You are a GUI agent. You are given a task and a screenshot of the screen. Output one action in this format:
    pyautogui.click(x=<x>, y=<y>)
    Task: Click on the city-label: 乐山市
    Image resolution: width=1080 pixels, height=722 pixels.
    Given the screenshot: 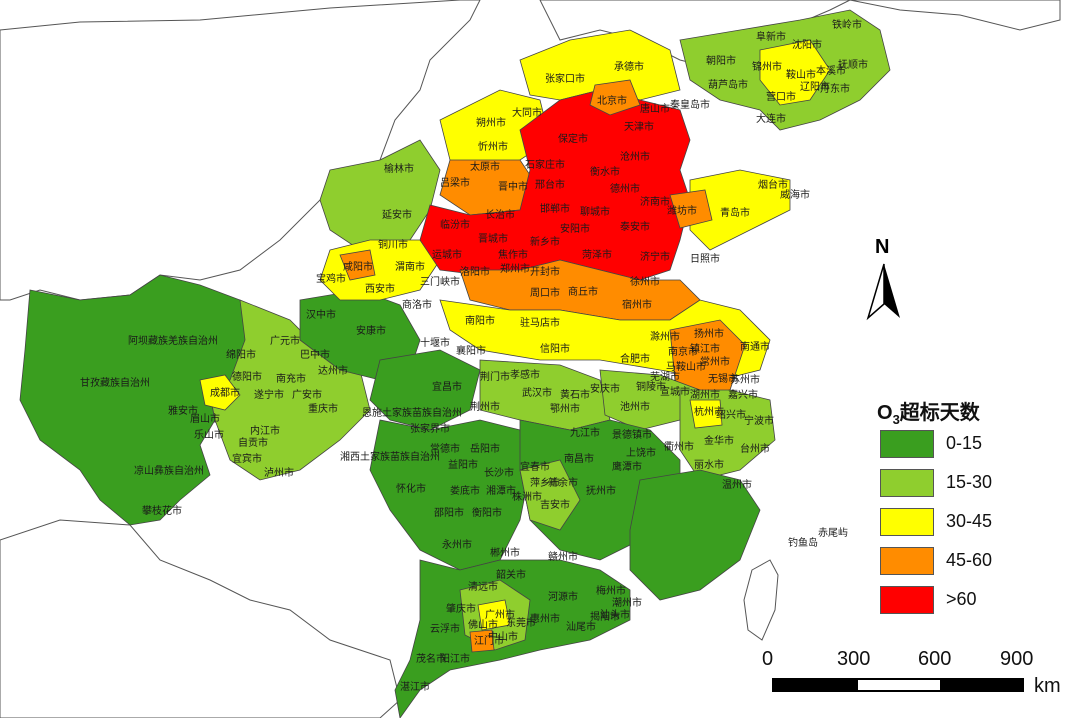 What is the action you would take?
    pyautogui.click(x=209, y=434)
    